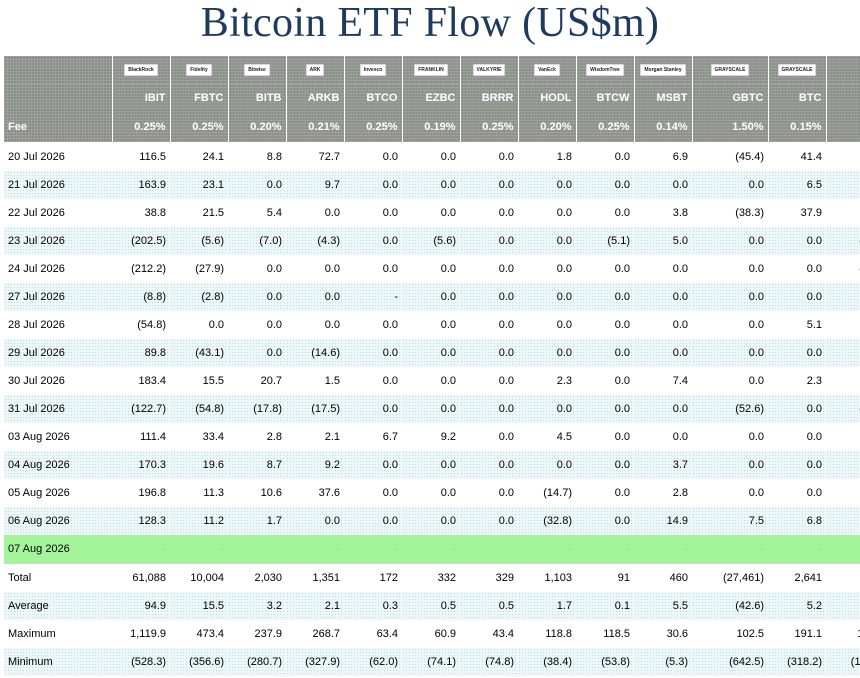 The width and height of the screenshot is (860, 678). Describe the element at coordinates (604, 98) in the screenshot. I see `header-ticker: BTCW` at that location.